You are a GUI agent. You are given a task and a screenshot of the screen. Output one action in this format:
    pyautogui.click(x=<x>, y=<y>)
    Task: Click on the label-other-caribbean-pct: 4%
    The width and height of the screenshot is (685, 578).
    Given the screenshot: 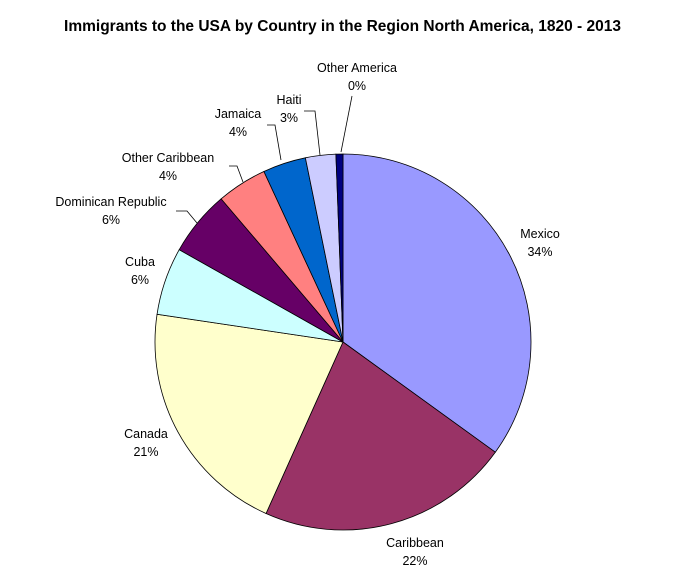 What is the action you would take?
    pyautogui.click(x=168, y=176)
    